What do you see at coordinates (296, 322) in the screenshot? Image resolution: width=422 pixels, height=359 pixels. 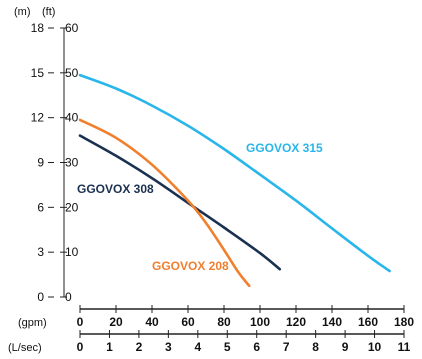 I see `gpm-tick-label: 120` at bounding box center [296, 322].